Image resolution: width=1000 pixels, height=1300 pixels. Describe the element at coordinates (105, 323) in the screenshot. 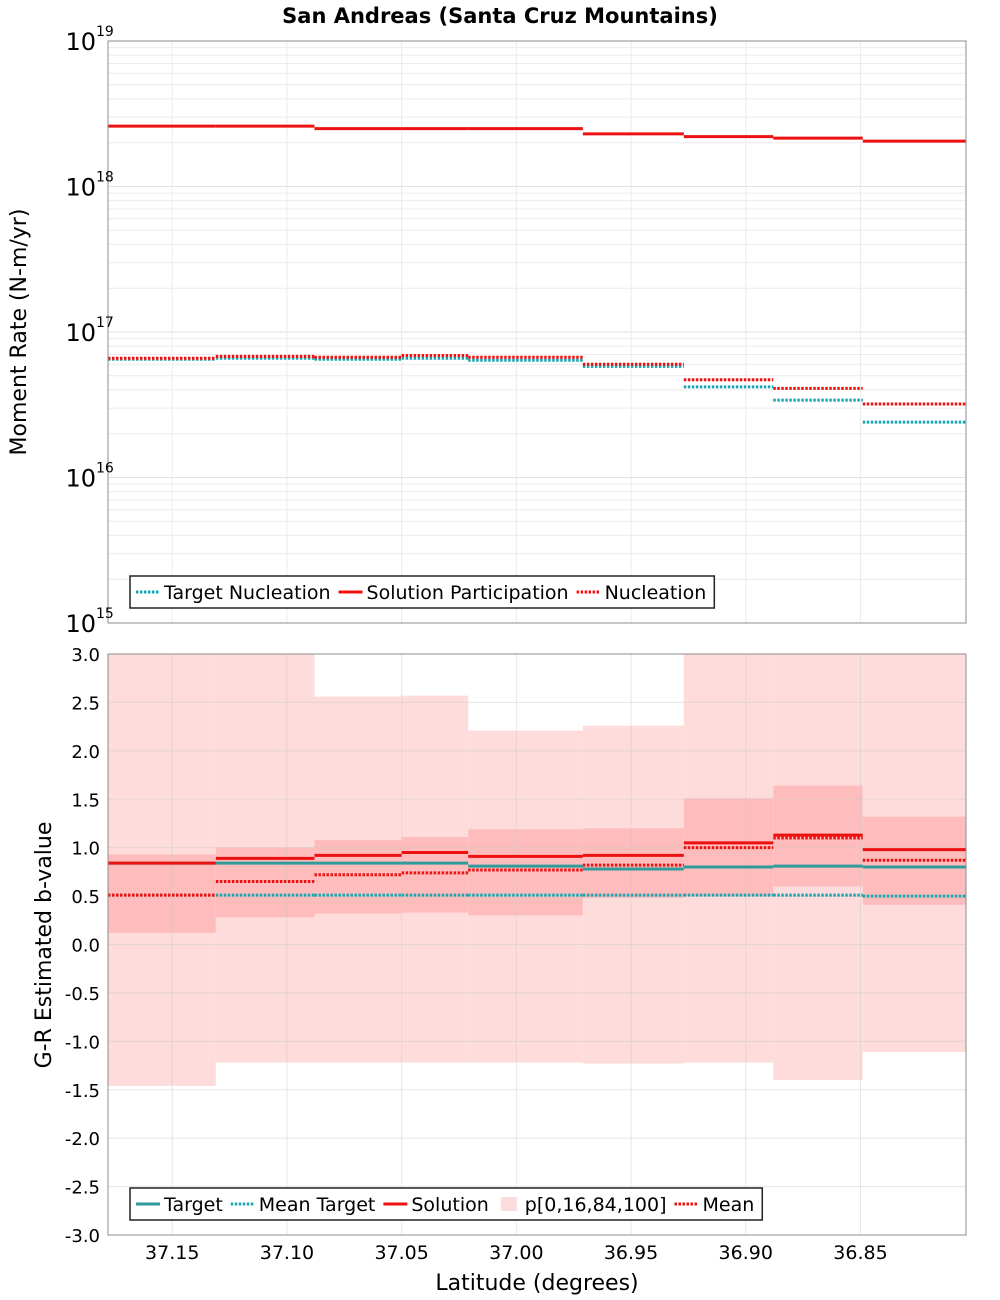

I see `tick-exponent: 17` at that location.